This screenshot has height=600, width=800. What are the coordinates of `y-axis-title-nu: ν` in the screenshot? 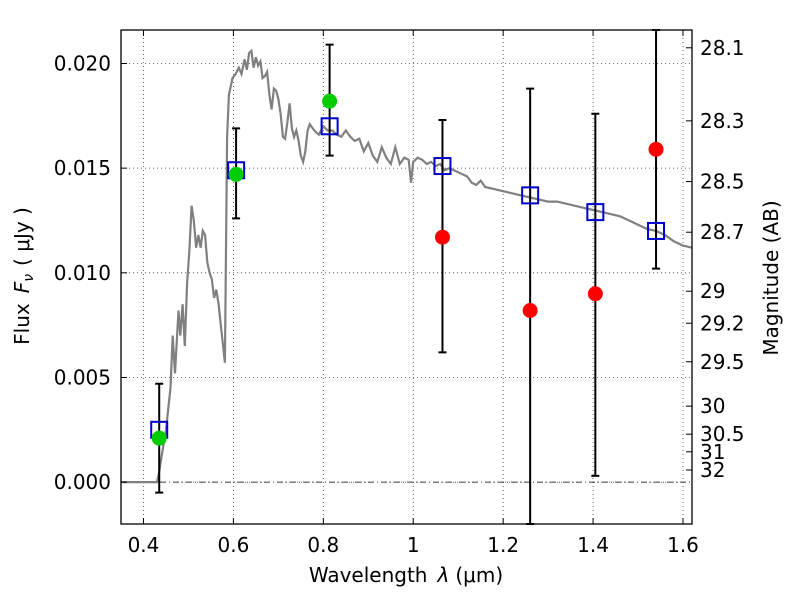 It's located at (29, 278).